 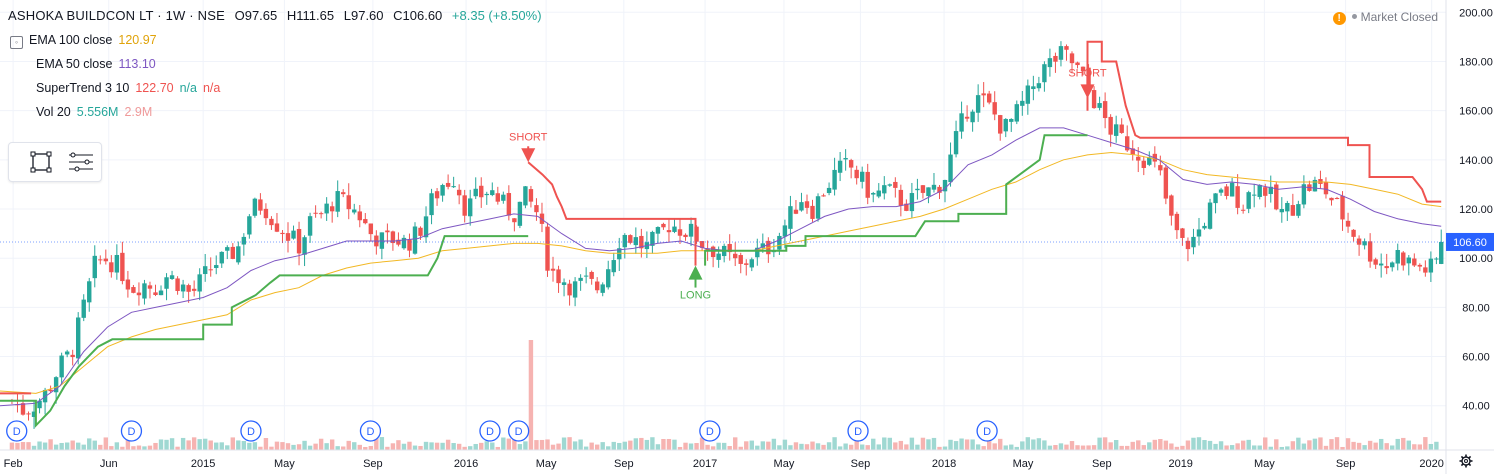 I want to click on y-tick-label: 160.00, so click(x=1476, y=112).